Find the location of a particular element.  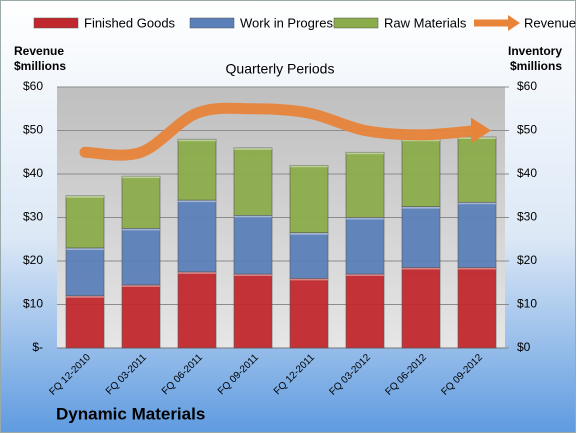

y2-tick-label: $40 is located at coordinates (527, 173).